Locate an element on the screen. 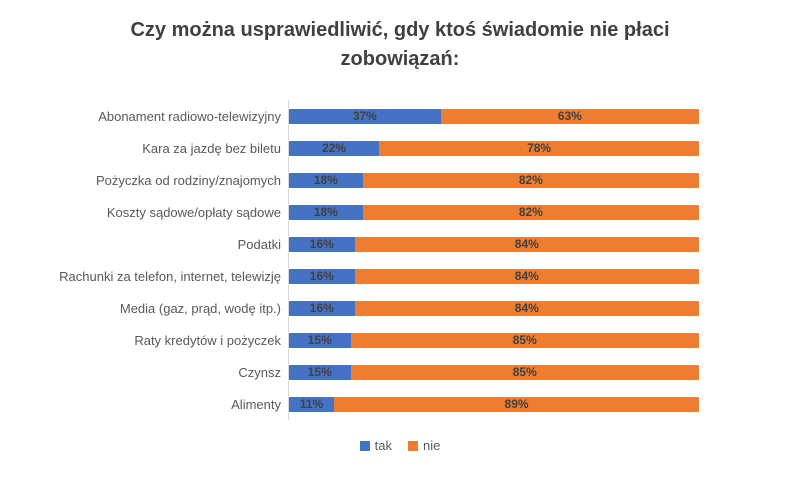  bar-segment-nie: 63% is located at coordinates (569, 116).